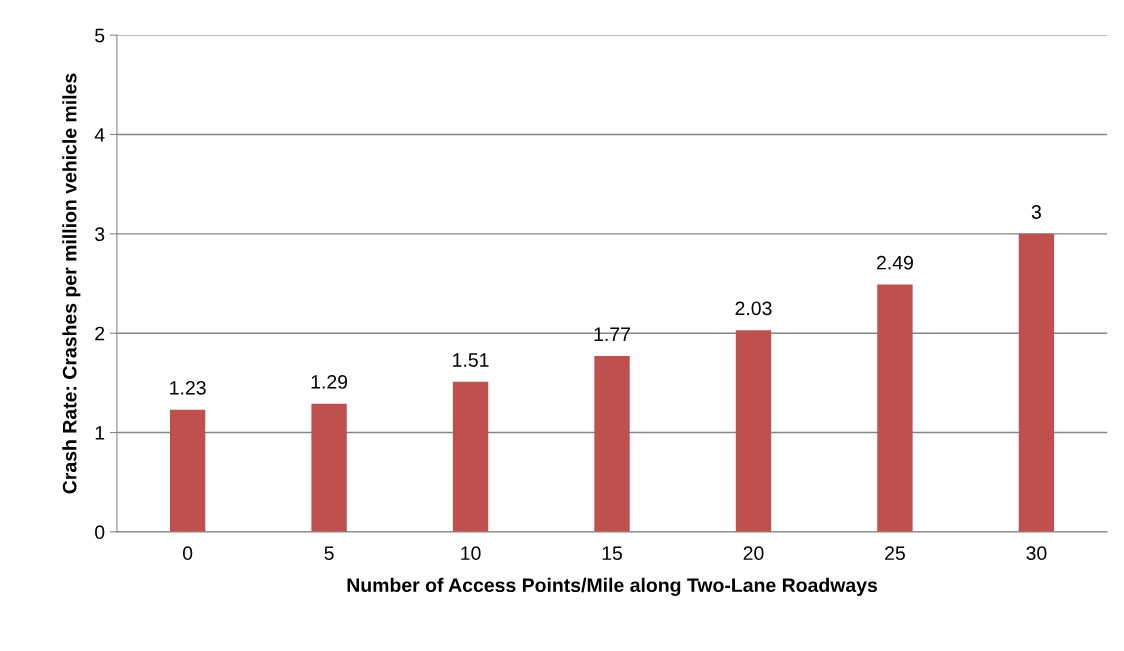  I want to click on x-tick-label: 0, so click(187, 553).